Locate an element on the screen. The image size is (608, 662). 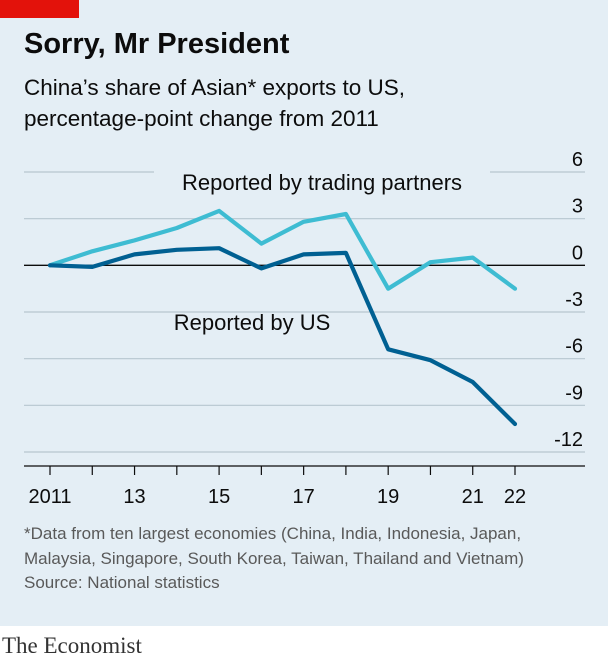
x-tick-label-21: 21 is located at coordinates (473, 497).